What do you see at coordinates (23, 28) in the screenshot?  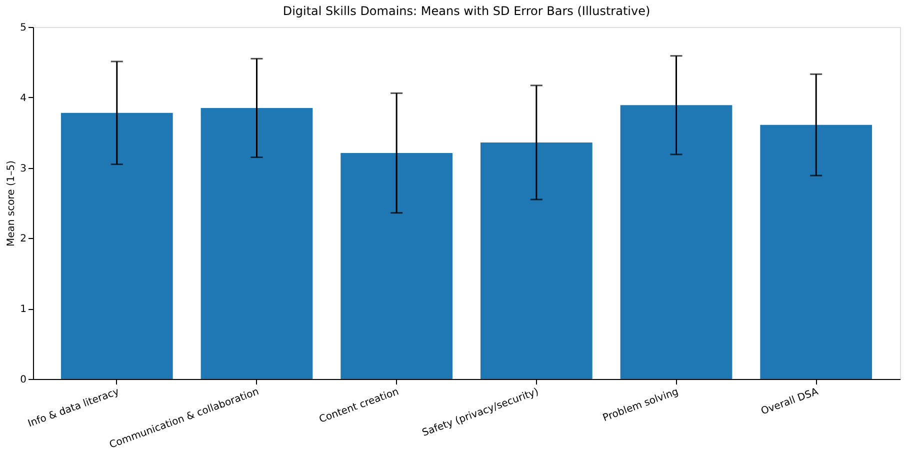 I see `y-tick-label: 5` at bounding box center [23, 28].